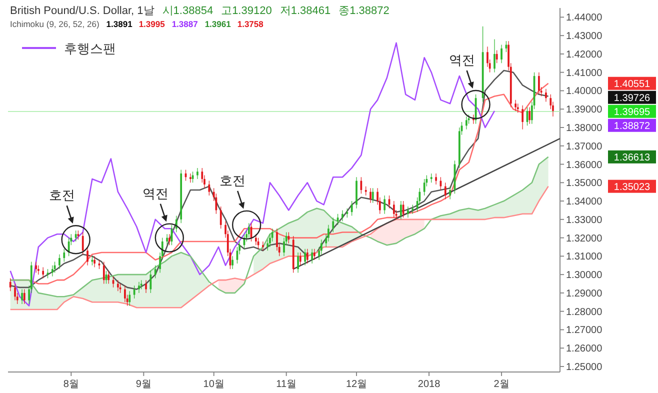 Image resolution: width=658 pixels, height=393 pixels. Describe the element at coordinates (632, 187) in the screenshot. I see `text: 1.35023` at that location.